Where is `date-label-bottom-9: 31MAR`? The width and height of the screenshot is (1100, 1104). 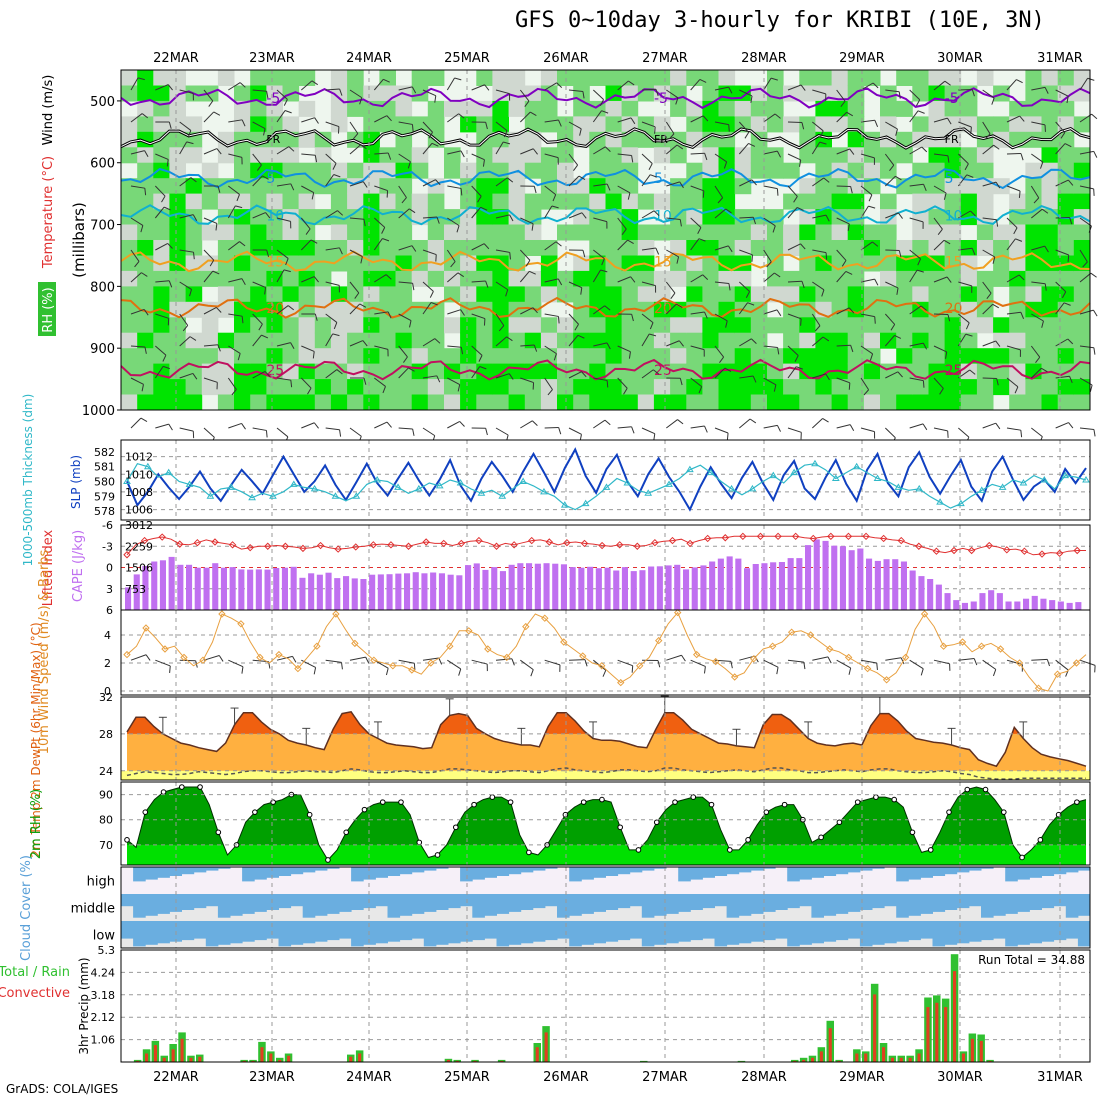 date-label-bottom-9: 31MAR is located at coordinates (1060, 1077).